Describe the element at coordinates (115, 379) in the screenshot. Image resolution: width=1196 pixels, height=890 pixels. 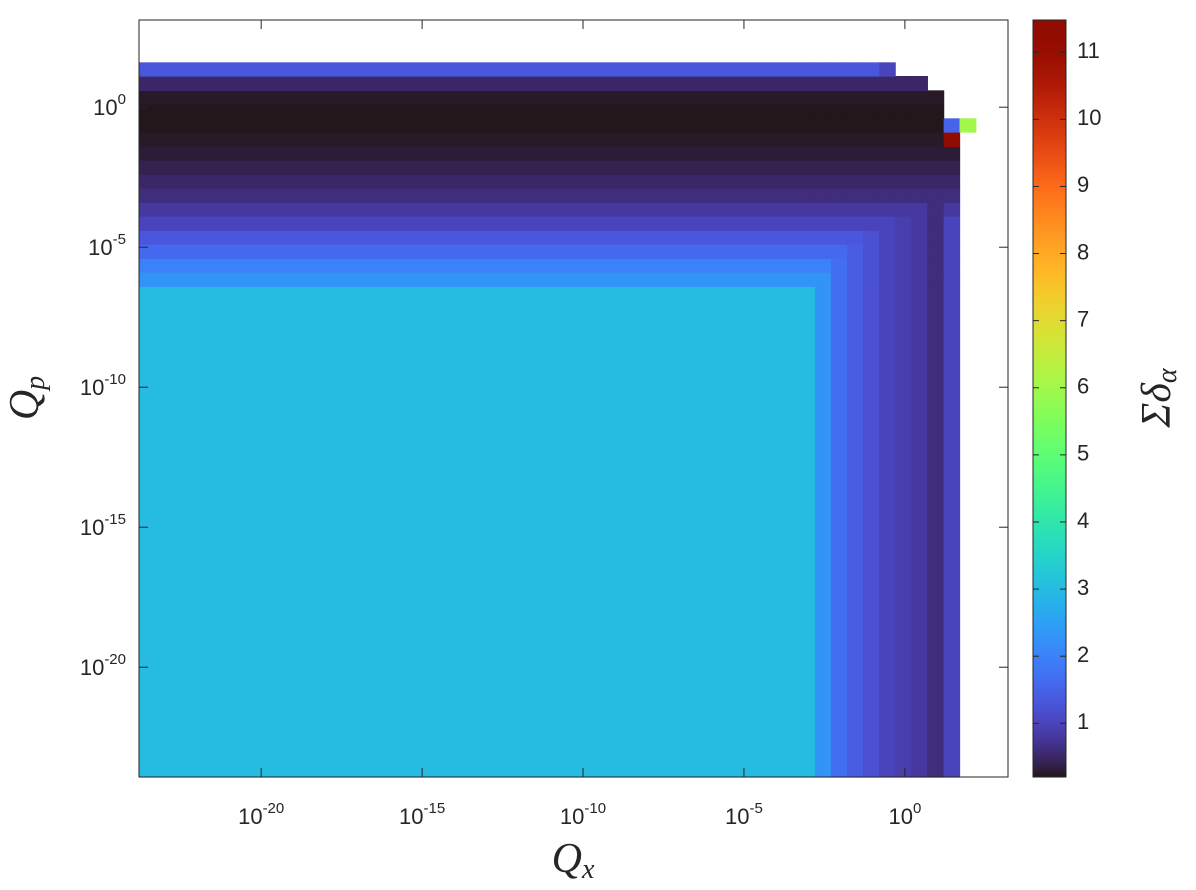
I see `y-tick-label-exponent: -10` at that location.